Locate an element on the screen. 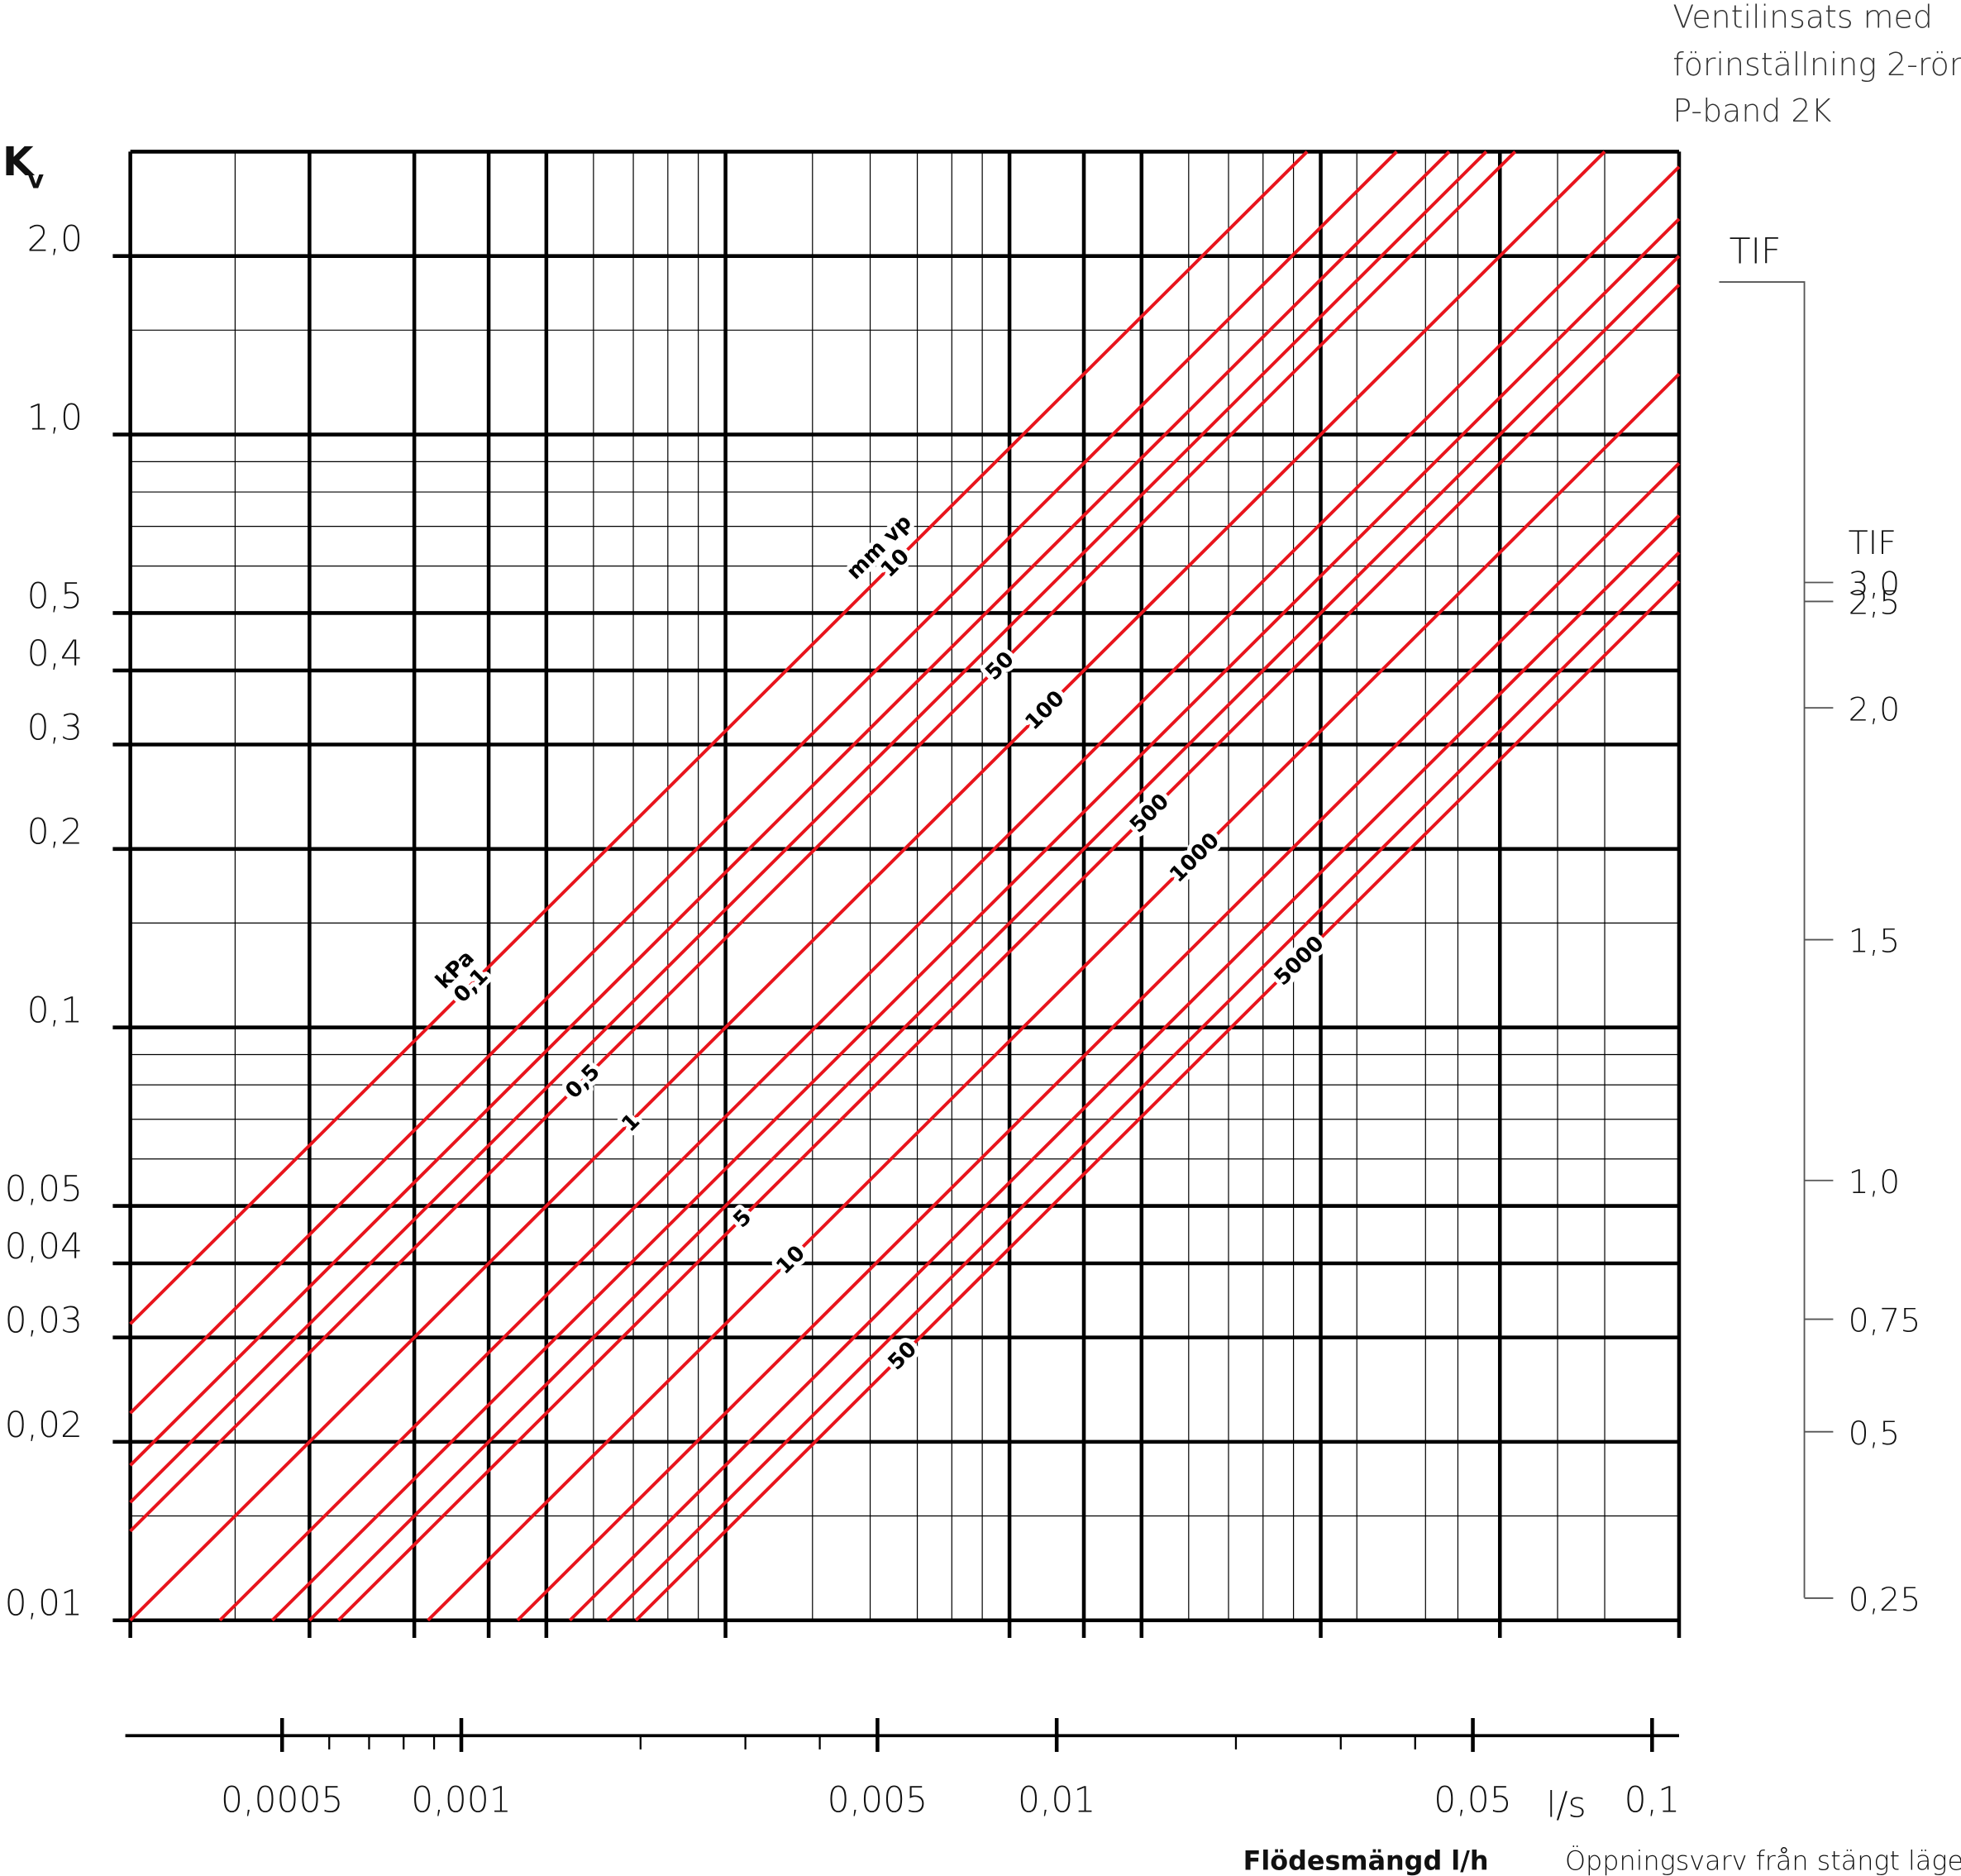 This screenshot has width=1961, height=1876. x2-tick-label: 0,1 is located at coordinates (1652, 1801).